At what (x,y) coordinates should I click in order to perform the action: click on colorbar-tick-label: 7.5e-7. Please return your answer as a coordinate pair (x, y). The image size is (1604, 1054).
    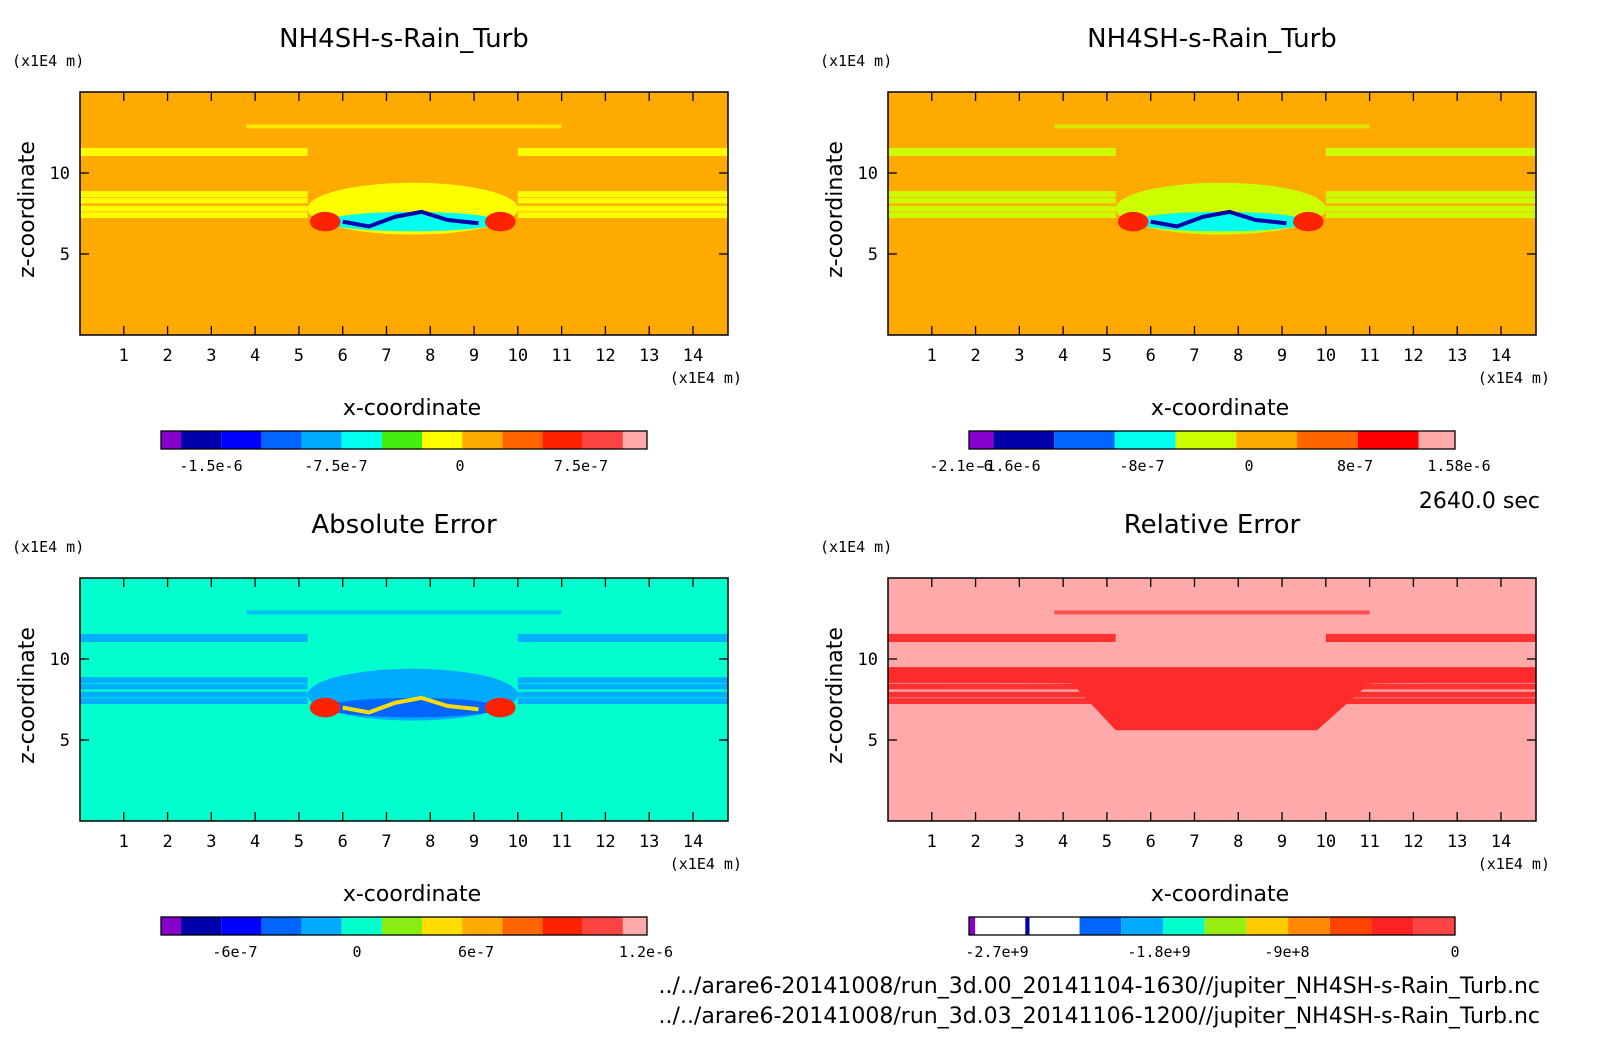
    Looking at the image, I should click on (581, 466).